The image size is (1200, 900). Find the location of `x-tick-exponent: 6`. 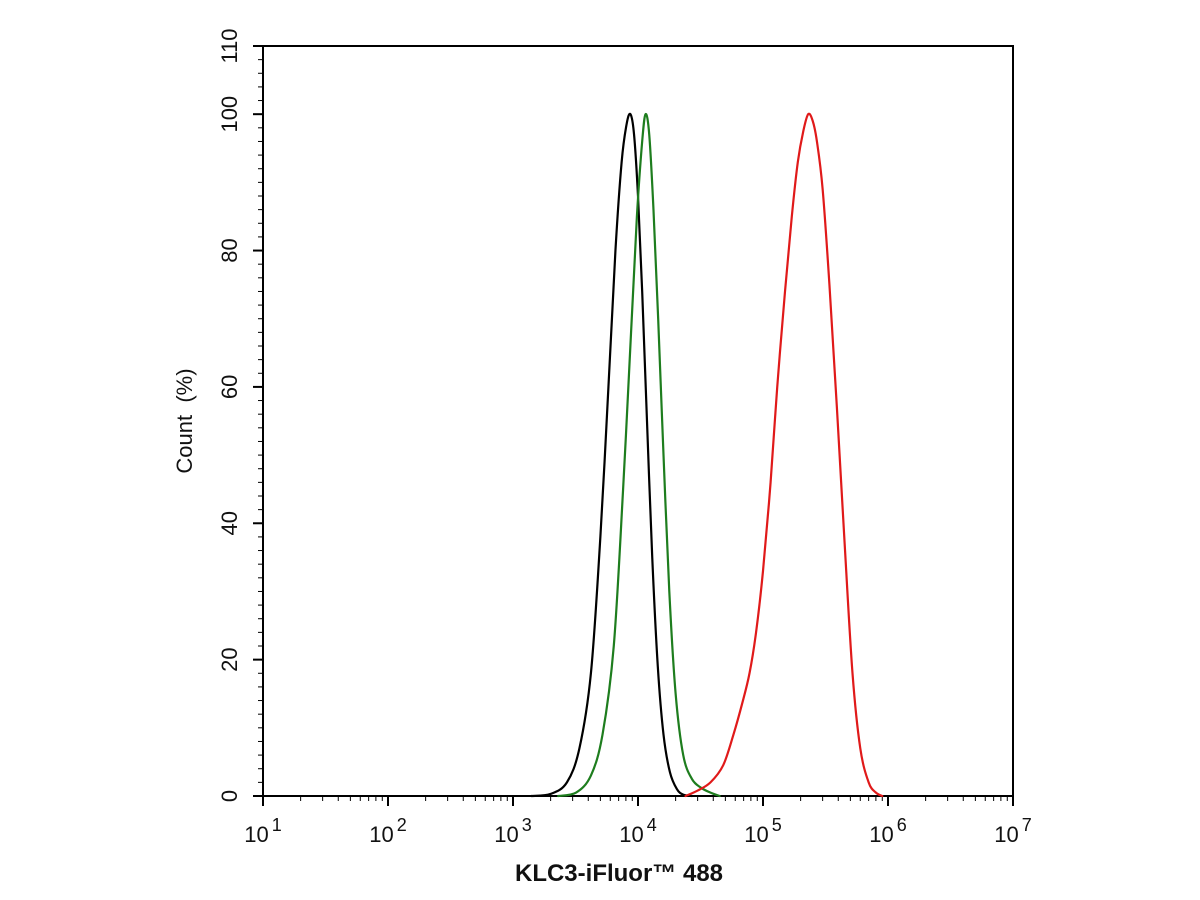

x-tick-exponent: 6 is located at coordinates (902, 825).